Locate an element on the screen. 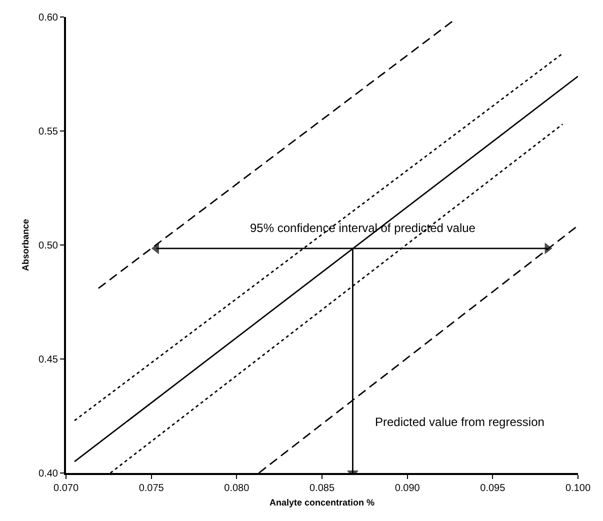 Image resolution: width=603 pixels, height=521 pixels. x-tick-label: 0.085 is located at coordinates (322, 488).